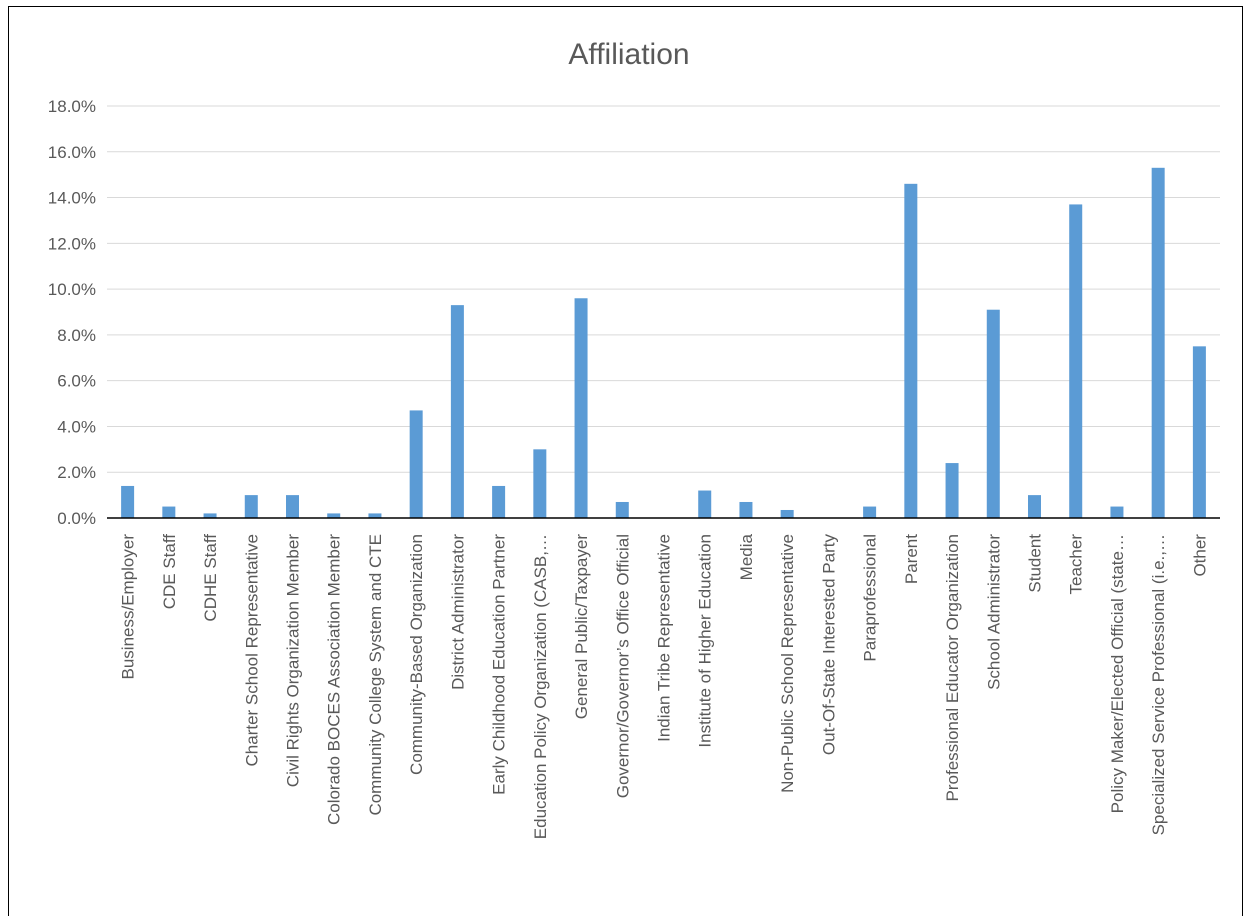 This screenshot has width=1246, height=916. What do you see at coordinates (828, 645) in the screenshot?
I see `x-tick-label: Out-Of-State Interested Party` at bounding box center [828, 645].